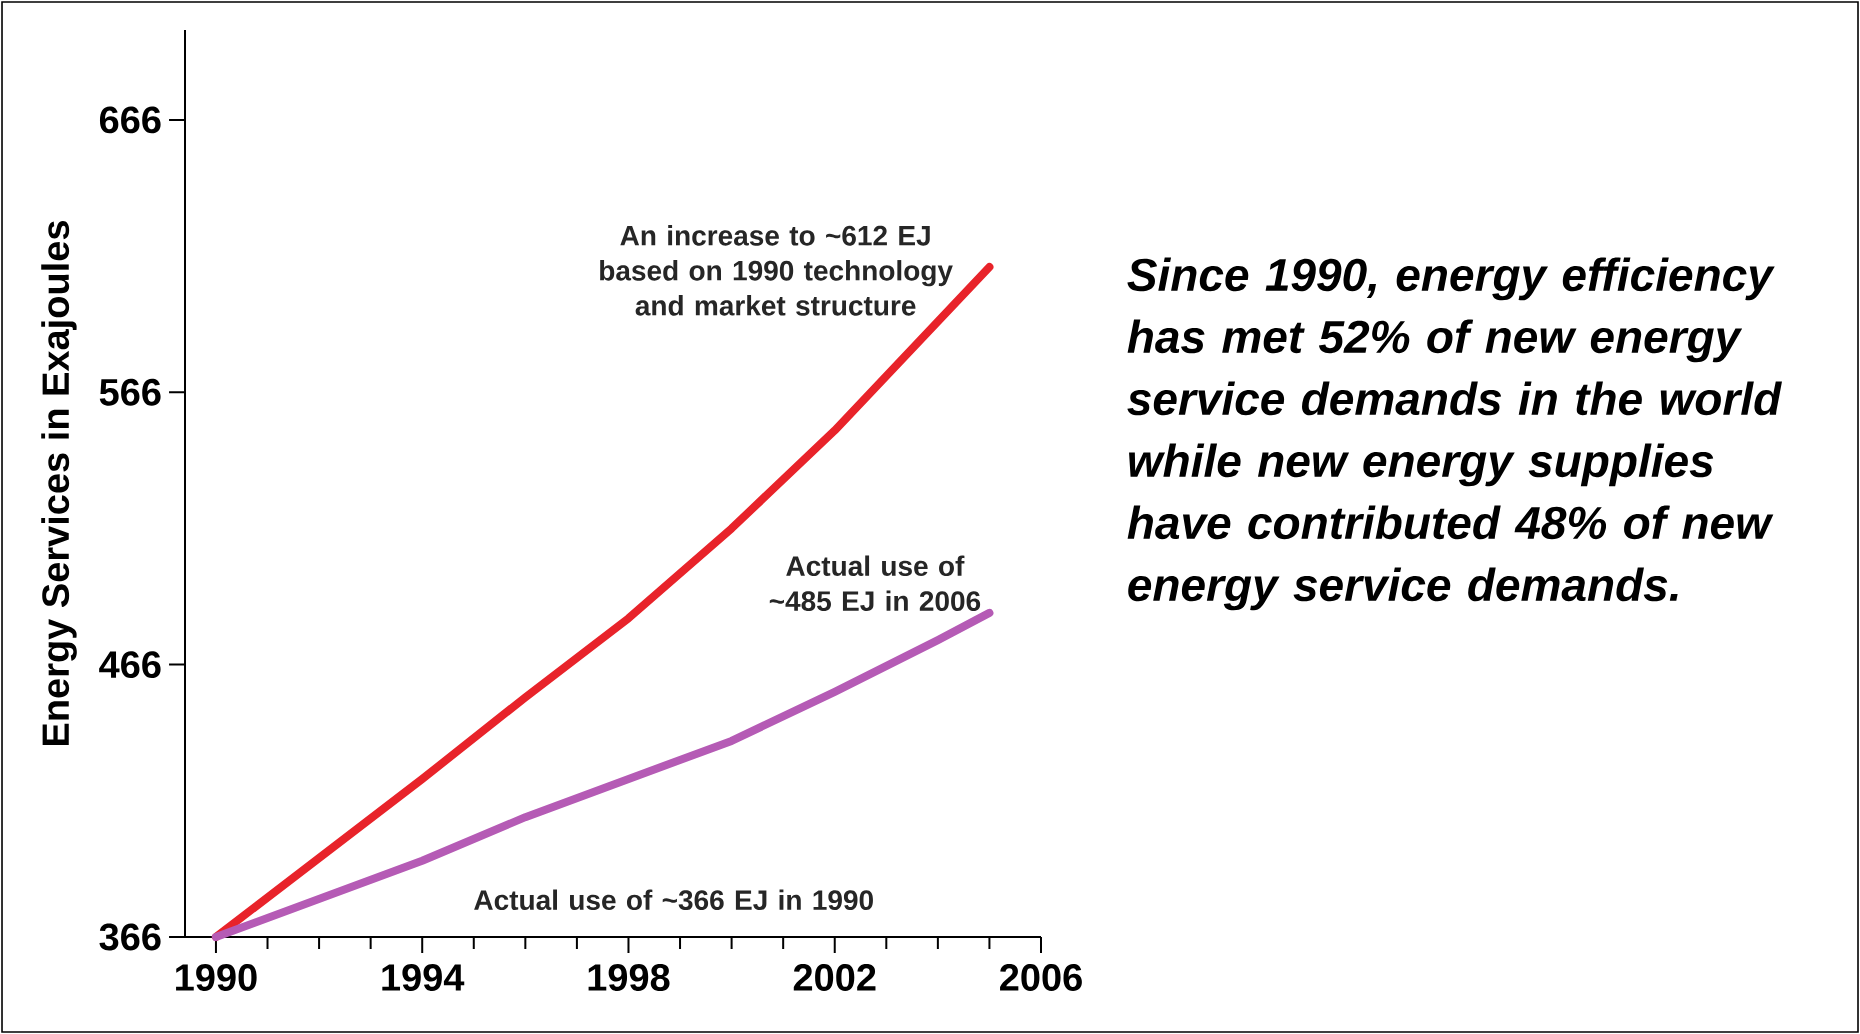 This screenshot has width=1860, height=1034. I want to click on text: Since 1990, energy efficiency has met 52% of new energy service demands in the world while new energy supplies have contributed 48% of new energy service demands., so click(1454, 434).